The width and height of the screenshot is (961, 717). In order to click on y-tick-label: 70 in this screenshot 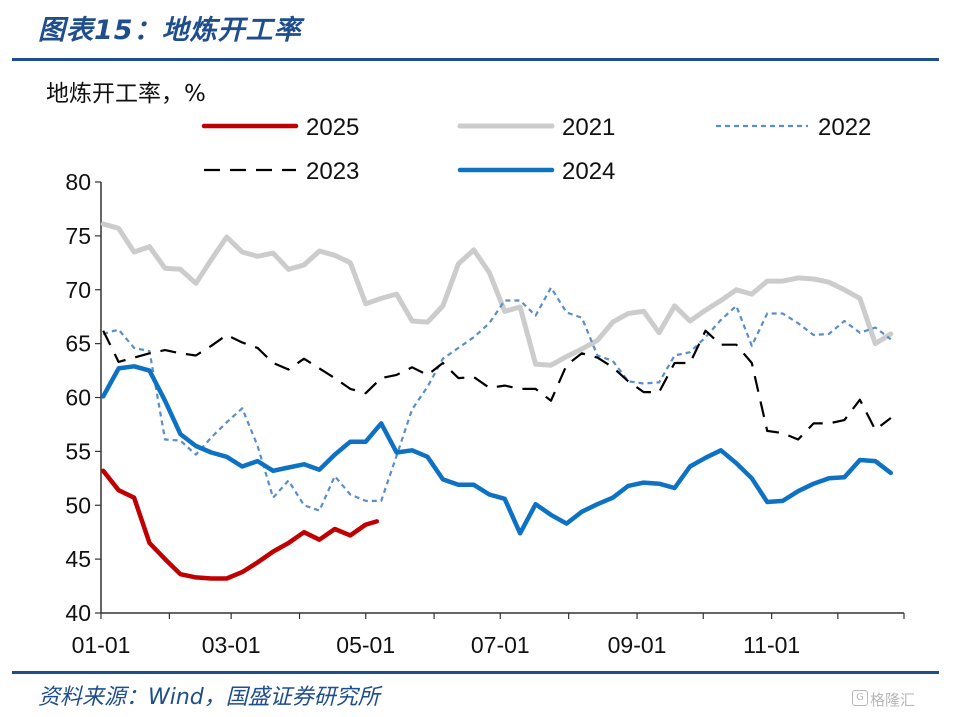, I will do `click(78, 290)`.